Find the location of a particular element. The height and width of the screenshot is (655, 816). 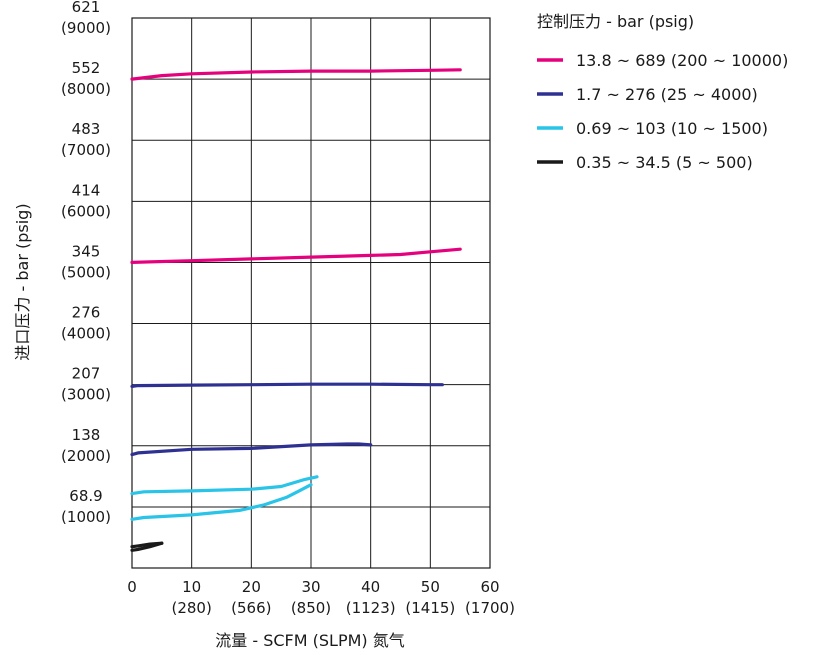

y-tick-label-psig: (6000) is located at coordinates (86, 211).